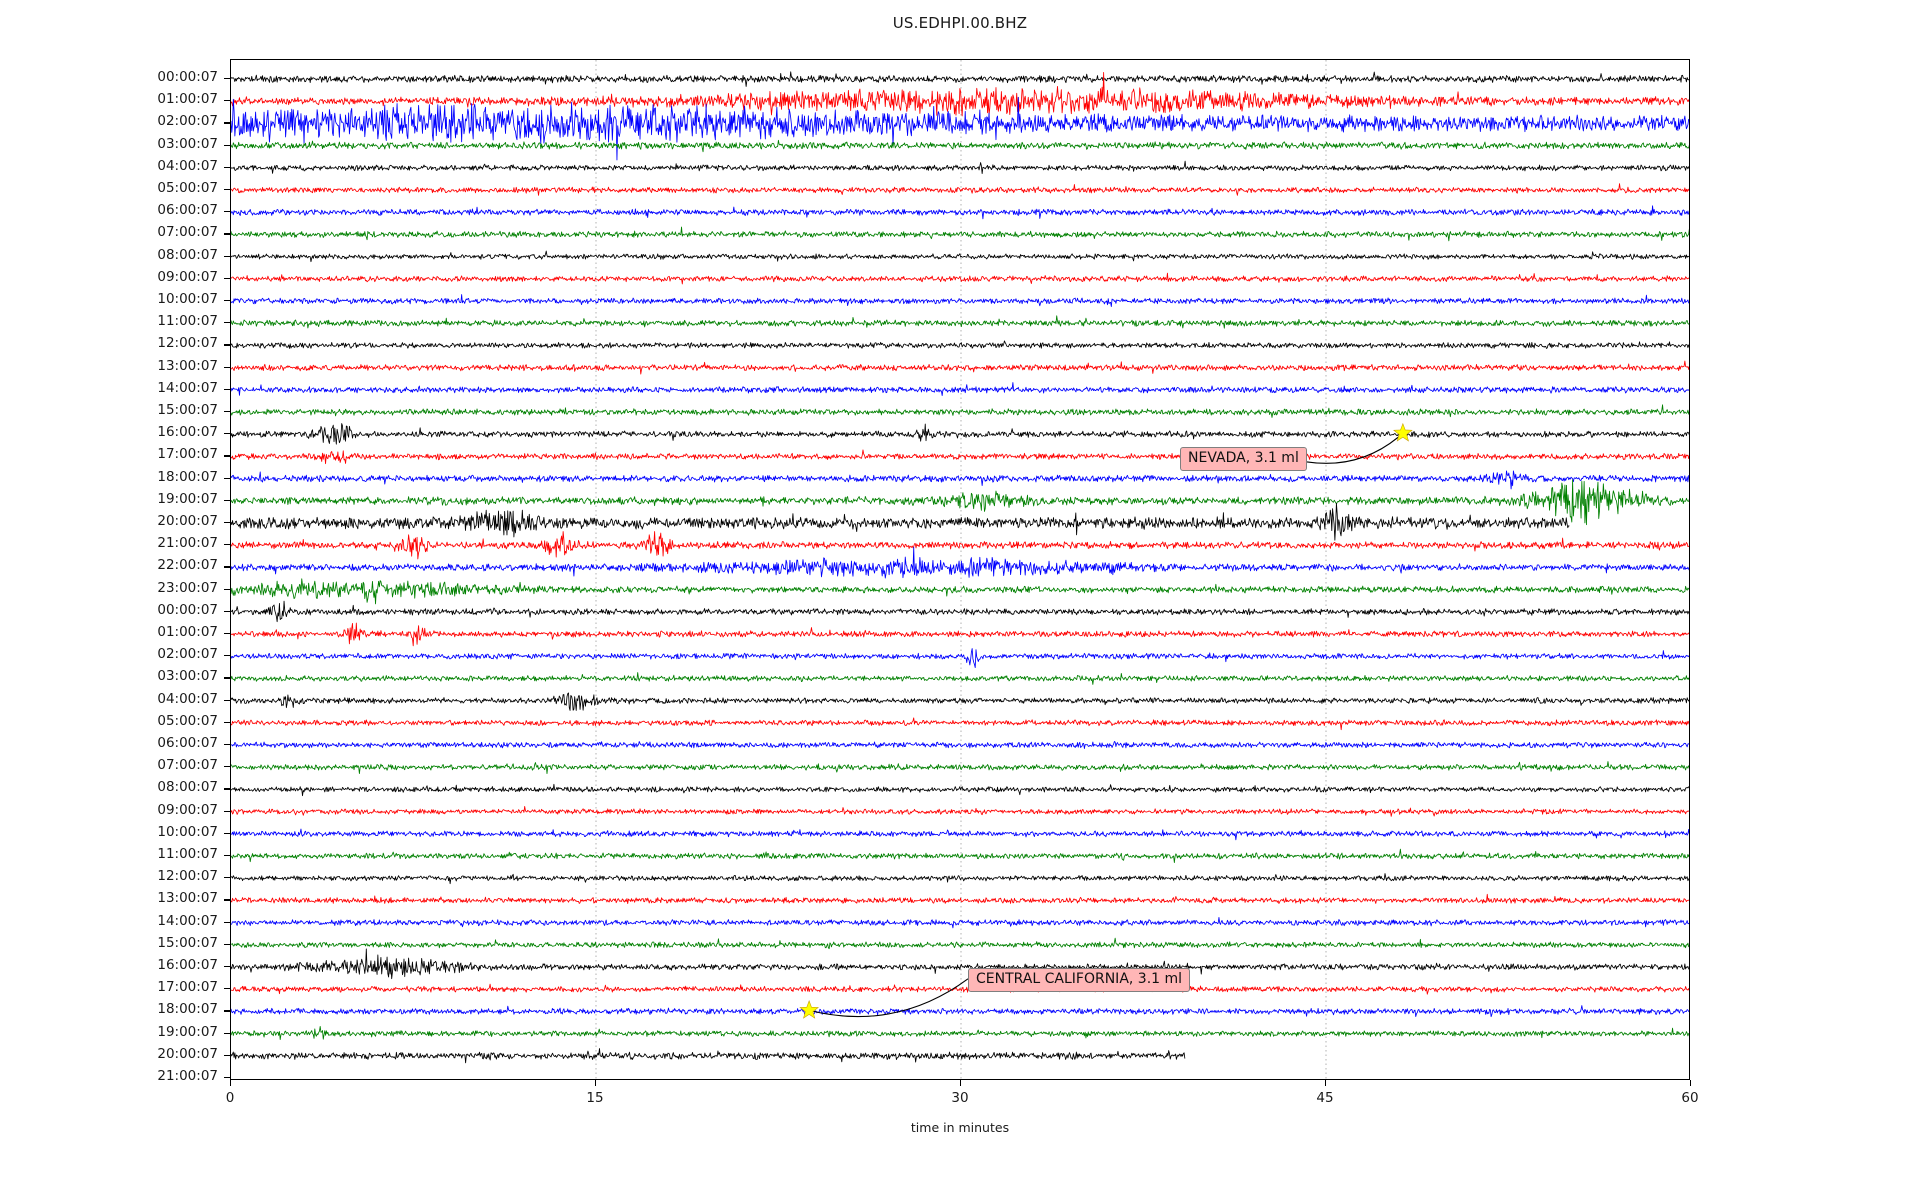 The height and width of the screenshot is (1200, 1920). Describe the element at coordinates (187, 565) in the screenshot. I see `y-axis-tick-label: 22:00:07` at that location.